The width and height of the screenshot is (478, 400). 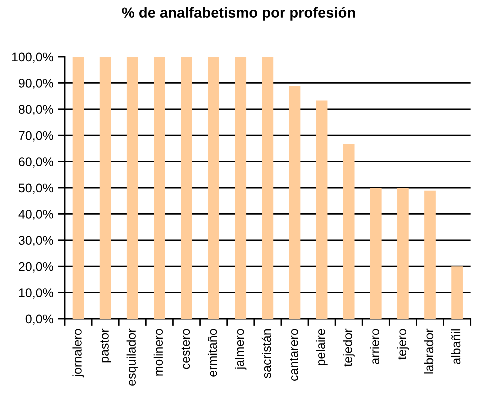 What do you see at coordinates (36, 293) in the screenshot?
I see `y-tick-label: 10,0%` at bounding box center [36, 293].